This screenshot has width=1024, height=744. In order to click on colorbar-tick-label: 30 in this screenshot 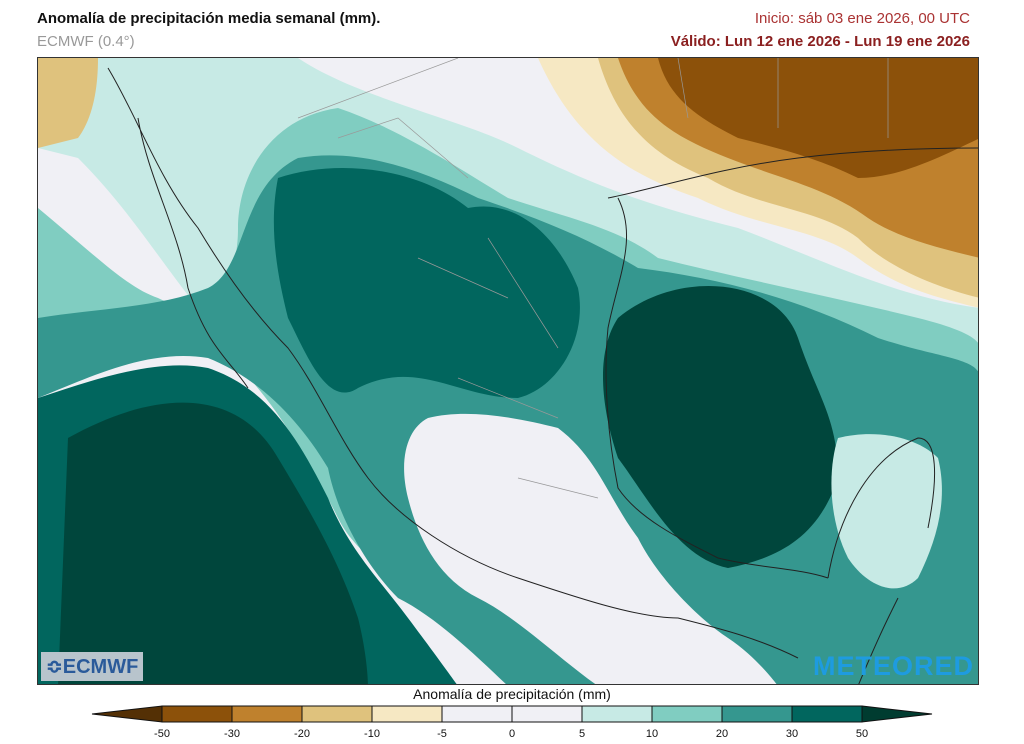, I will do `click(792, 734)`.